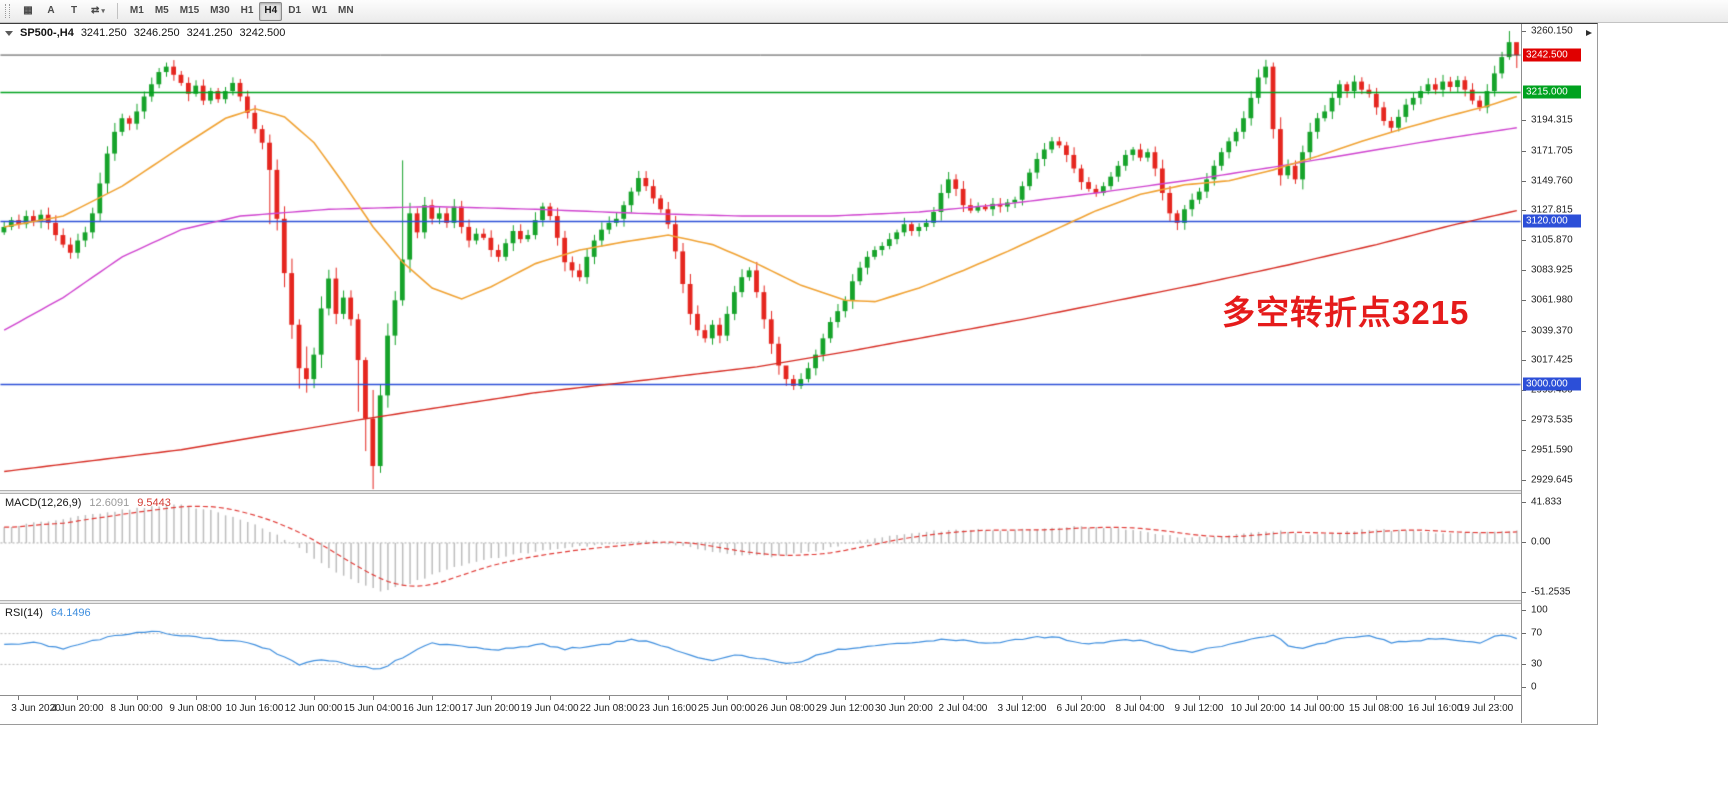 This screenshot has height=792, width=1728. Describe the element at coordinates (726, 708) in the screenshot. I see `time-axis-label: 25 Jun 00:00` at that location.